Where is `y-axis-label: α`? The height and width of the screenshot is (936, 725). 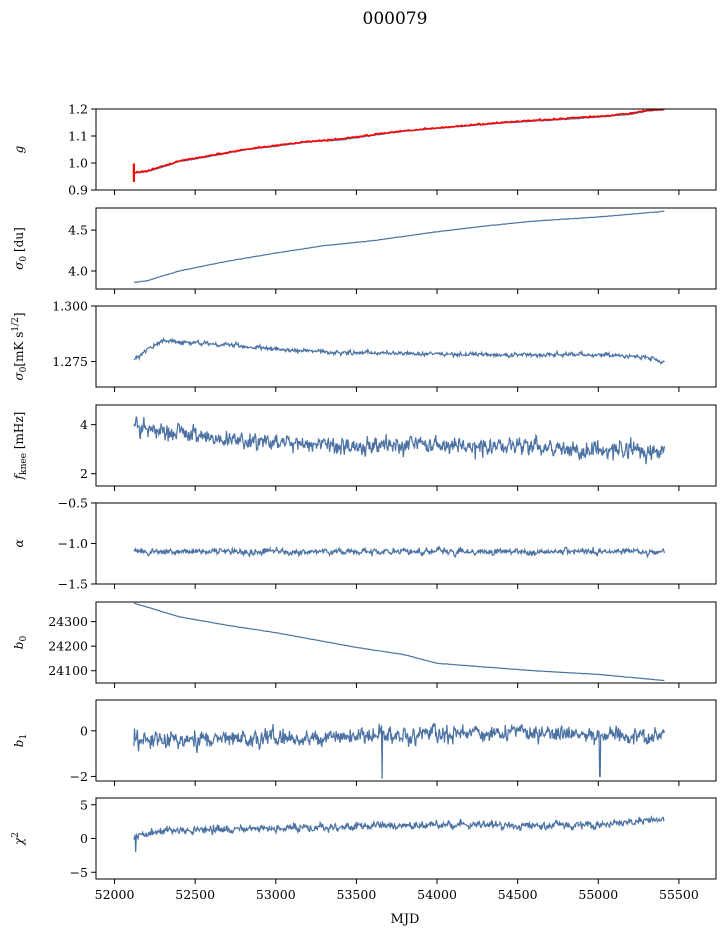 y-axis-label: α is located at coordinates (19, 543).